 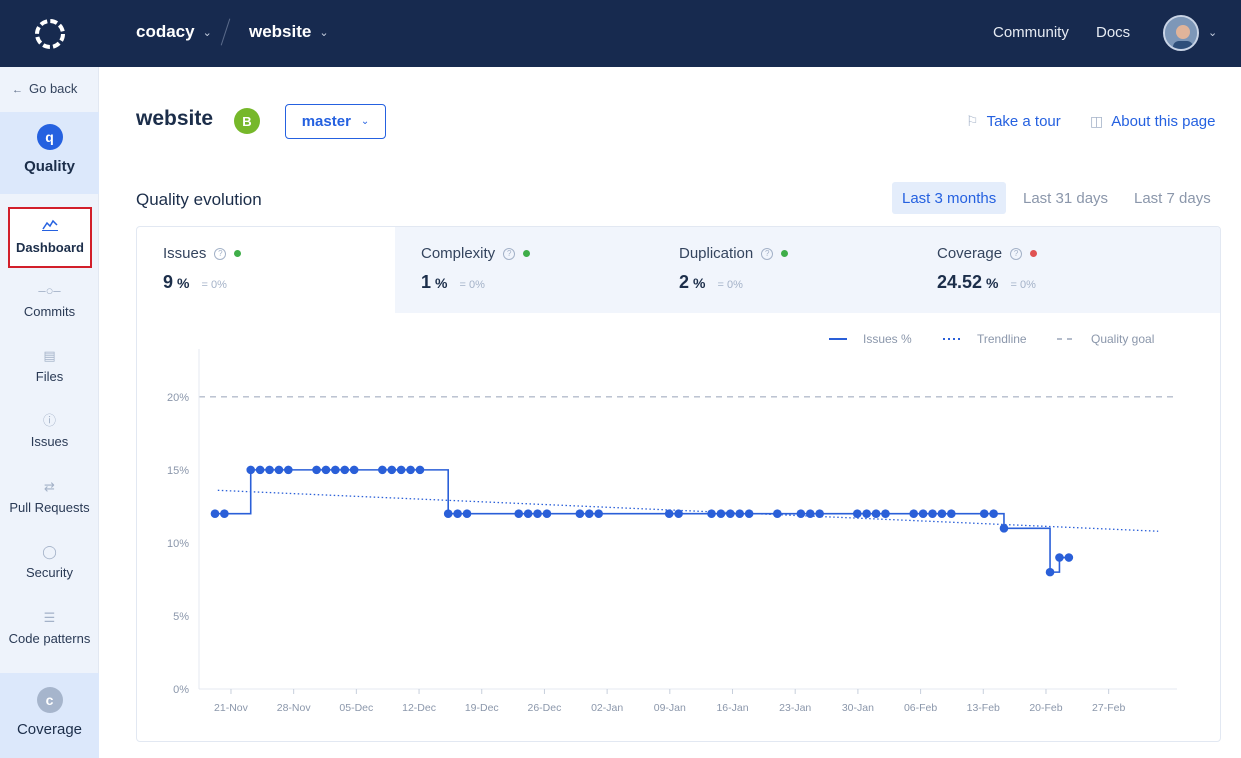 What do you see at coordinates (49, 626) in the screenshot?
I see `sidebar-item-code-patterns: ☰ Code patterns` at bounding box center [49, 626].